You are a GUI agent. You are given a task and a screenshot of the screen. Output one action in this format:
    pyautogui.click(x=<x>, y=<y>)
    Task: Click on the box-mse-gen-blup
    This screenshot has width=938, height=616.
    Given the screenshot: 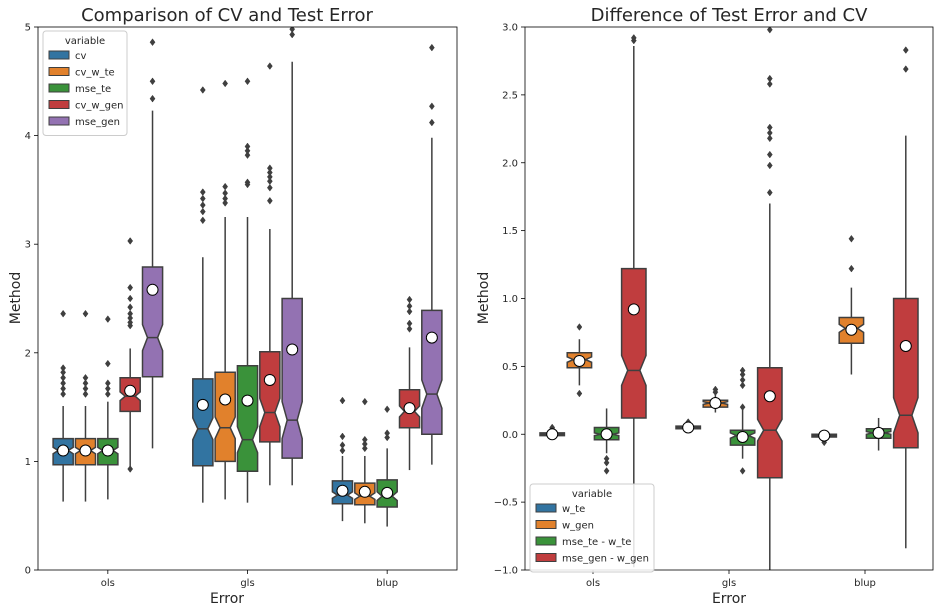 What is the action you would take?
    pyautogui.click(x=432, y=254)
    